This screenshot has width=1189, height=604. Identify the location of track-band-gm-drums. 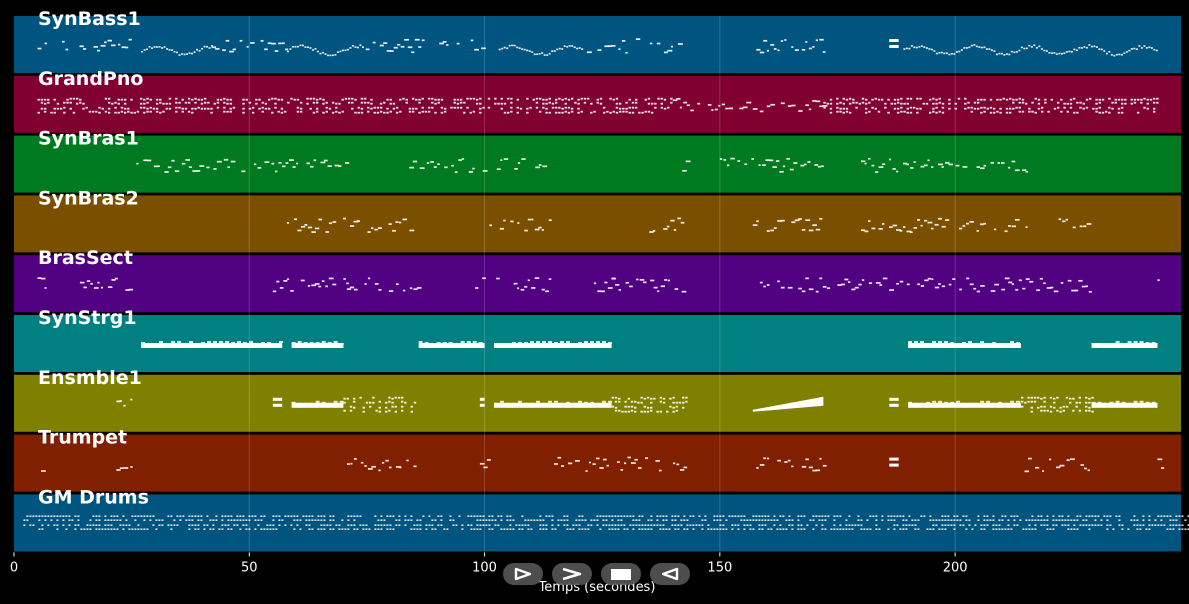
(597, 523).